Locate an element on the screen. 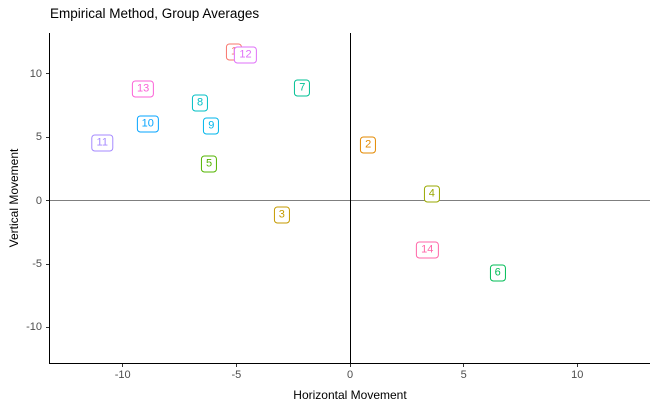 The width and height of the screenshot is (657, 412). x-tick-label: -10 is located at coordinates (122, 375).